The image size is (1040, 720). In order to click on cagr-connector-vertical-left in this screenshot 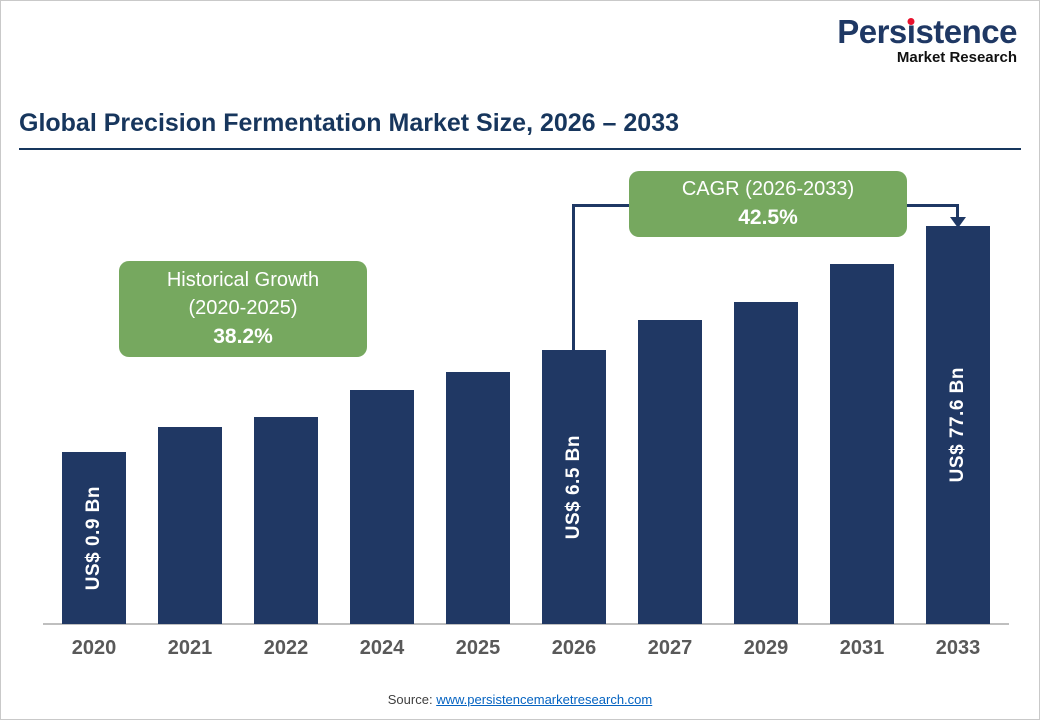, I will do `click(573, 278)`.